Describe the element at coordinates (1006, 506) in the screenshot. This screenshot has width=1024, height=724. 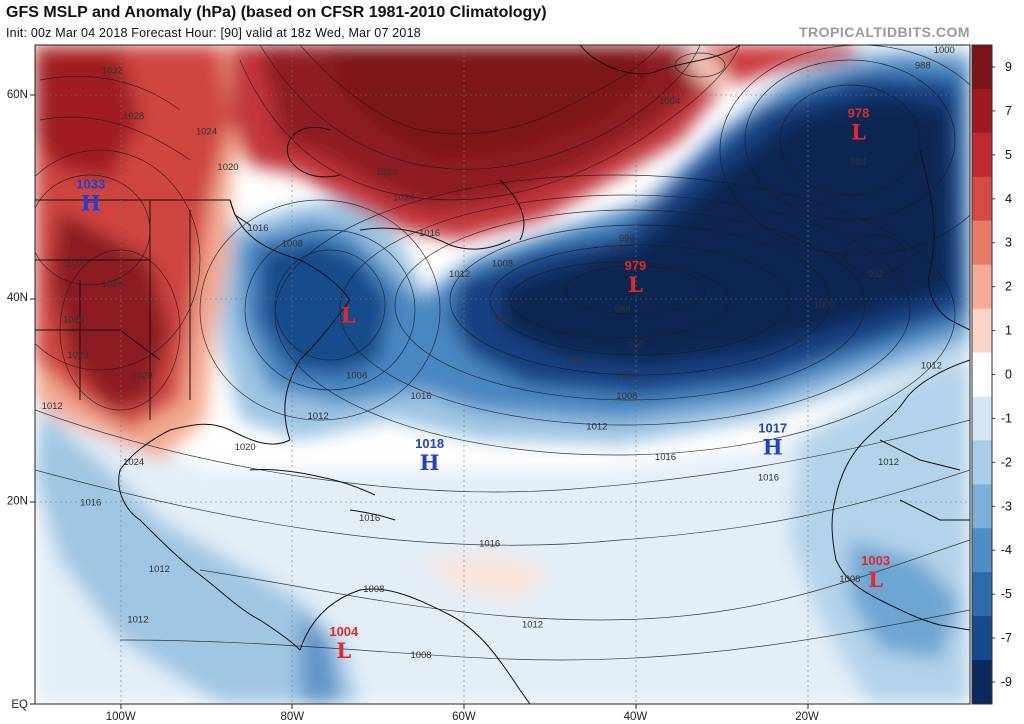
I see `colorbar-label: -3` at that location.